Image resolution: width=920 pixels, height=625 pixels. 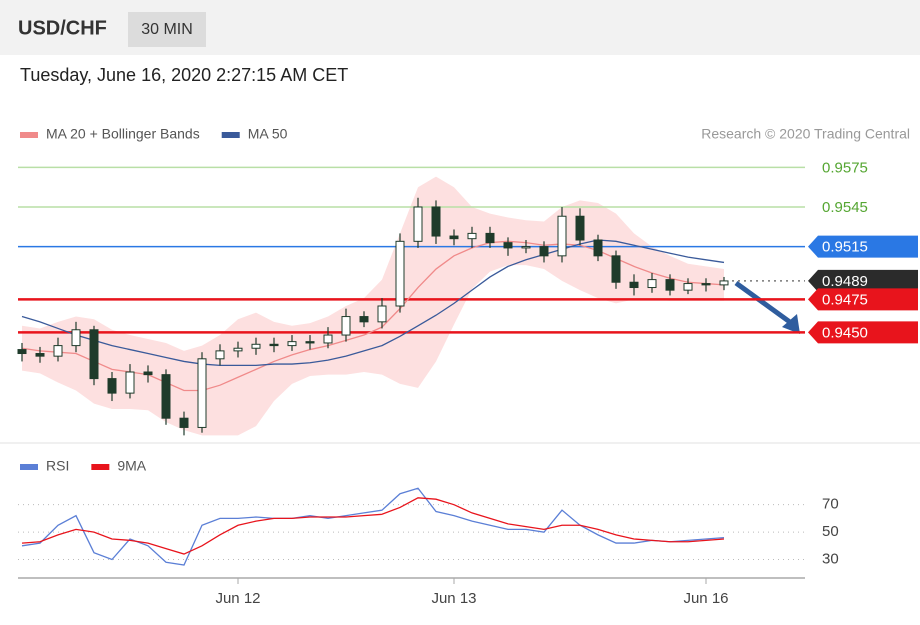 What do you see at coordinates (131, 466) in the screenshot?
I see `legend-label: 9MA` at bounding box center [131, 466].